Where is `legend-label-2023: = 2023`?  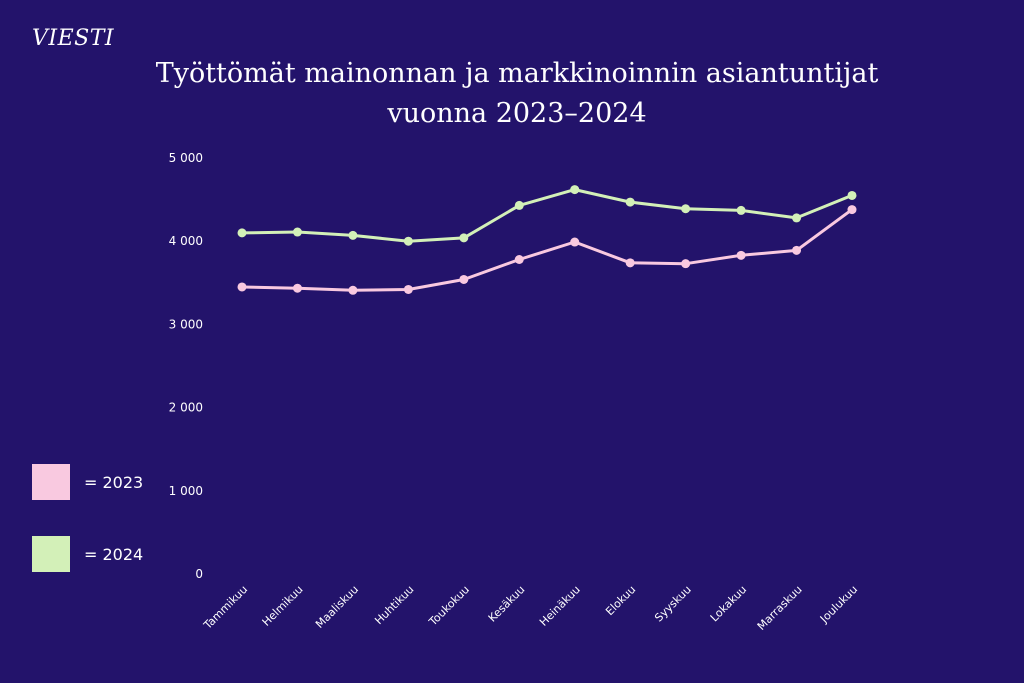
legend-label-2023: = 2023 is located at coordinates (114, 482).